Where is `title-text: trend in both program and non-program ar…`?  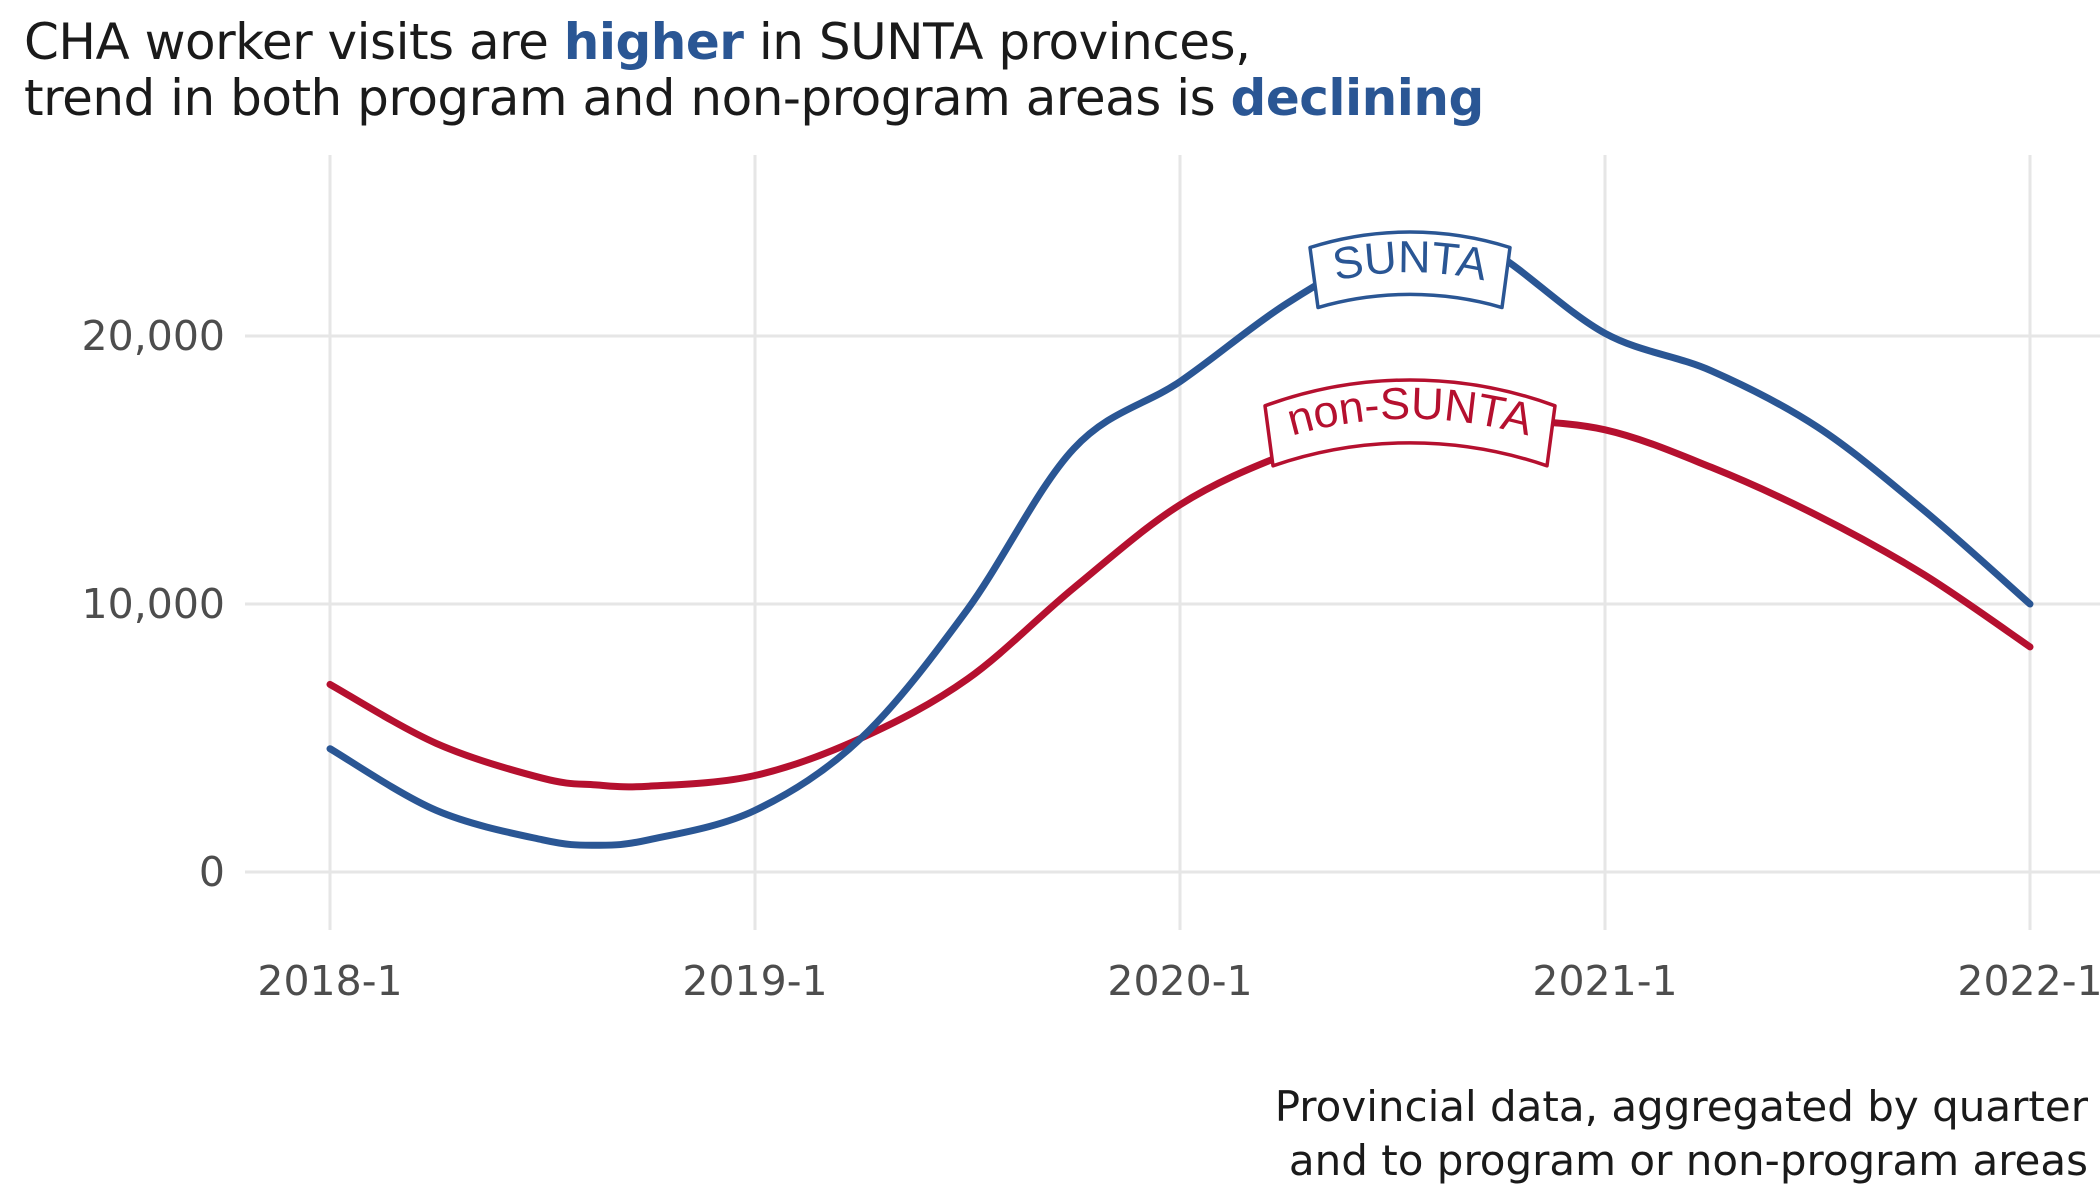
title-text: trend in both program and non-program ar… is located at coordinates (627, 98).